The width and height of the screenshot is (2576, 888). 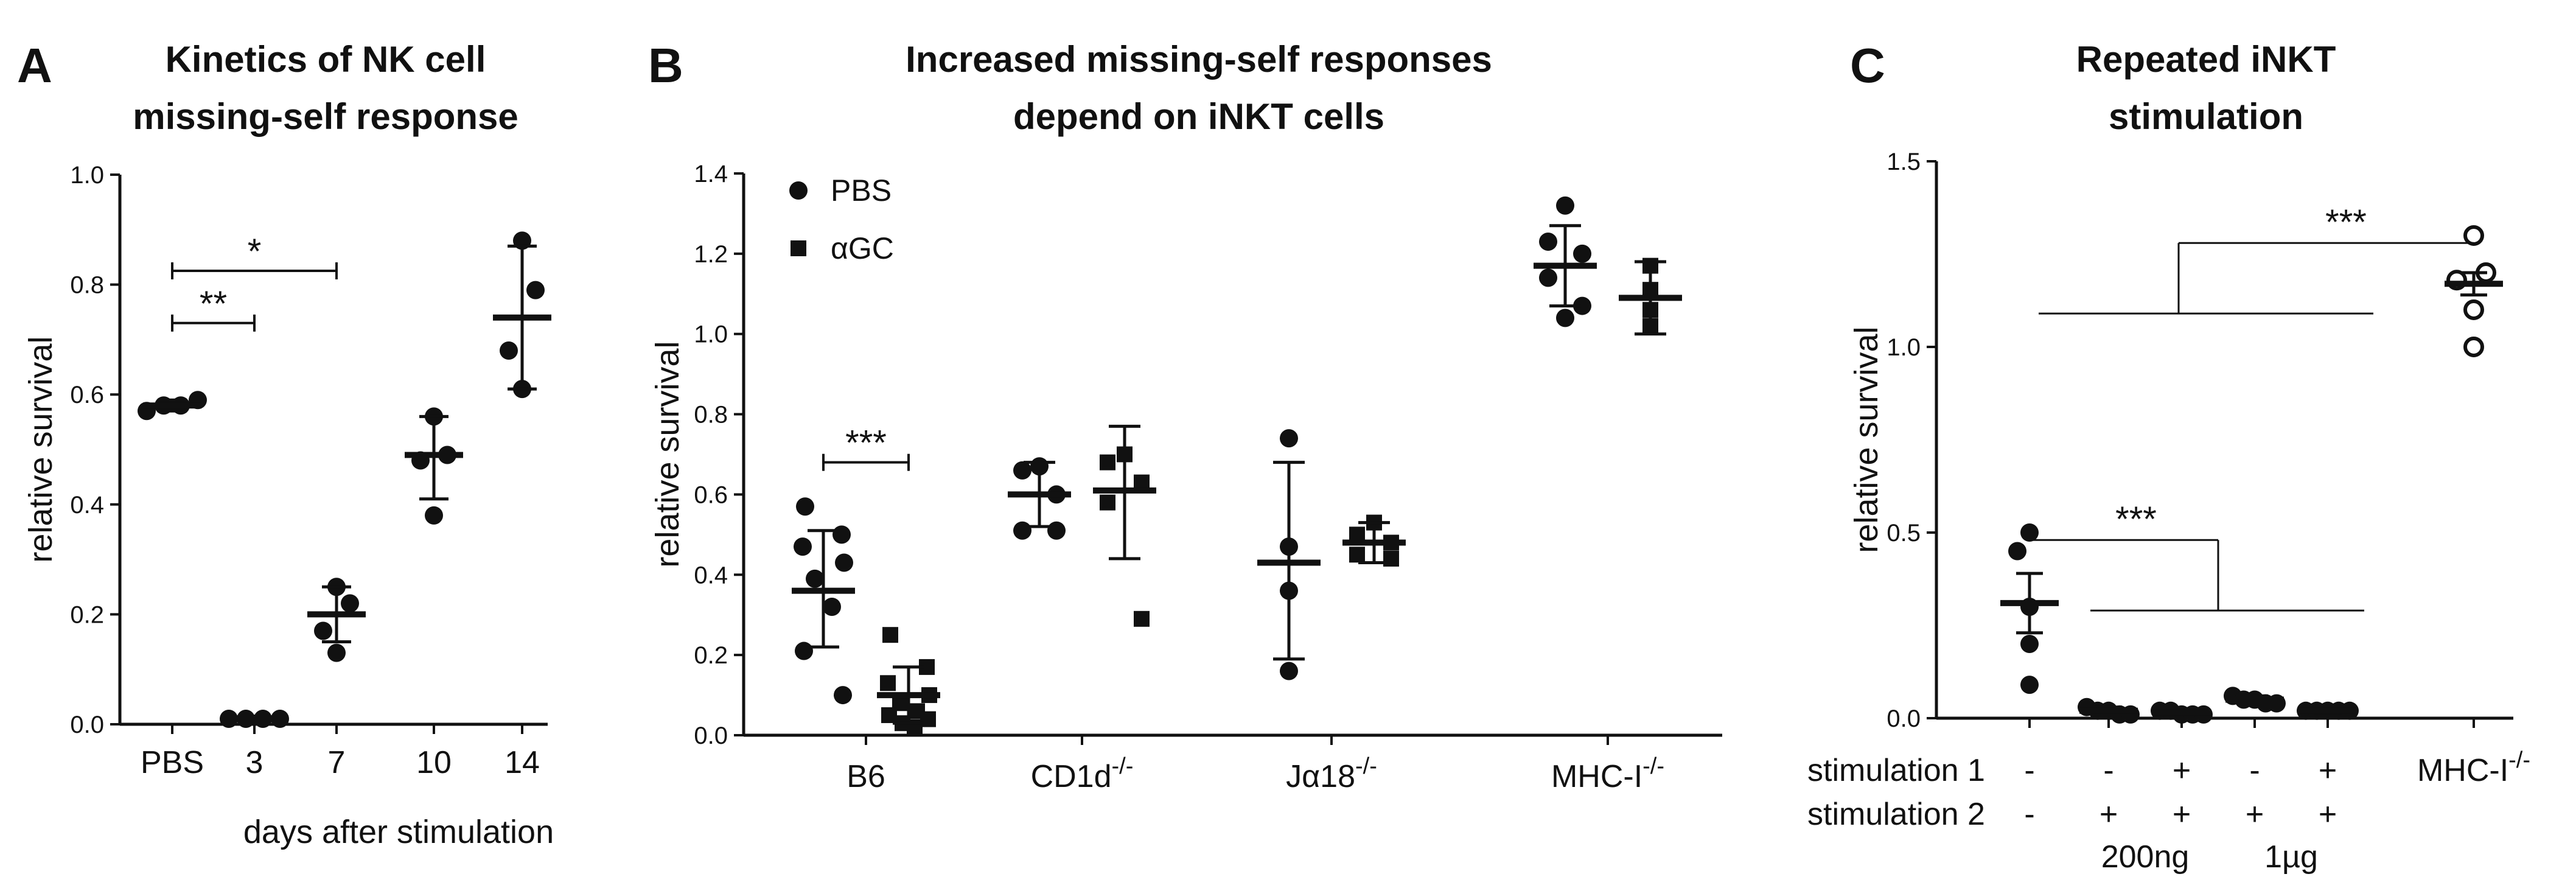 I want to click on chart-c-dose-label-0: 200ng, so click(x=2145, y=857).